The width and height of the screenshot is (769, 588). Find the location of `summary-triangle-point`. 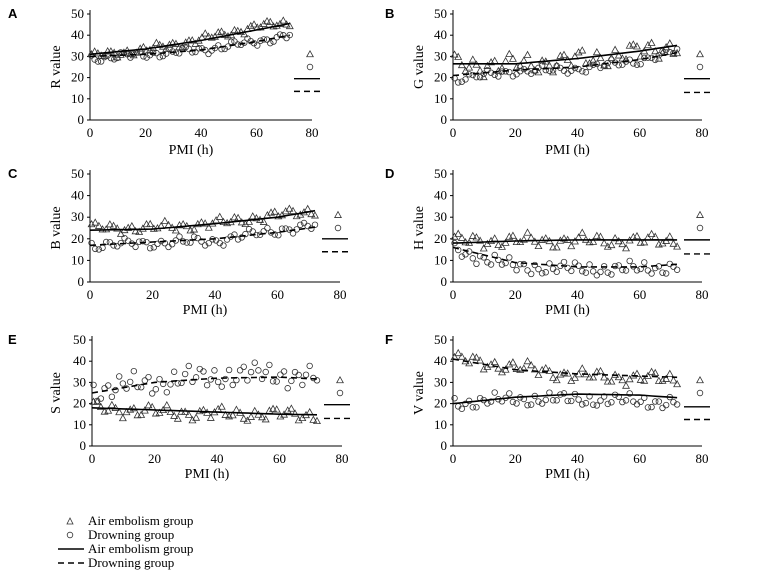

summary-triangle-point is located at coordinates (340, 379).